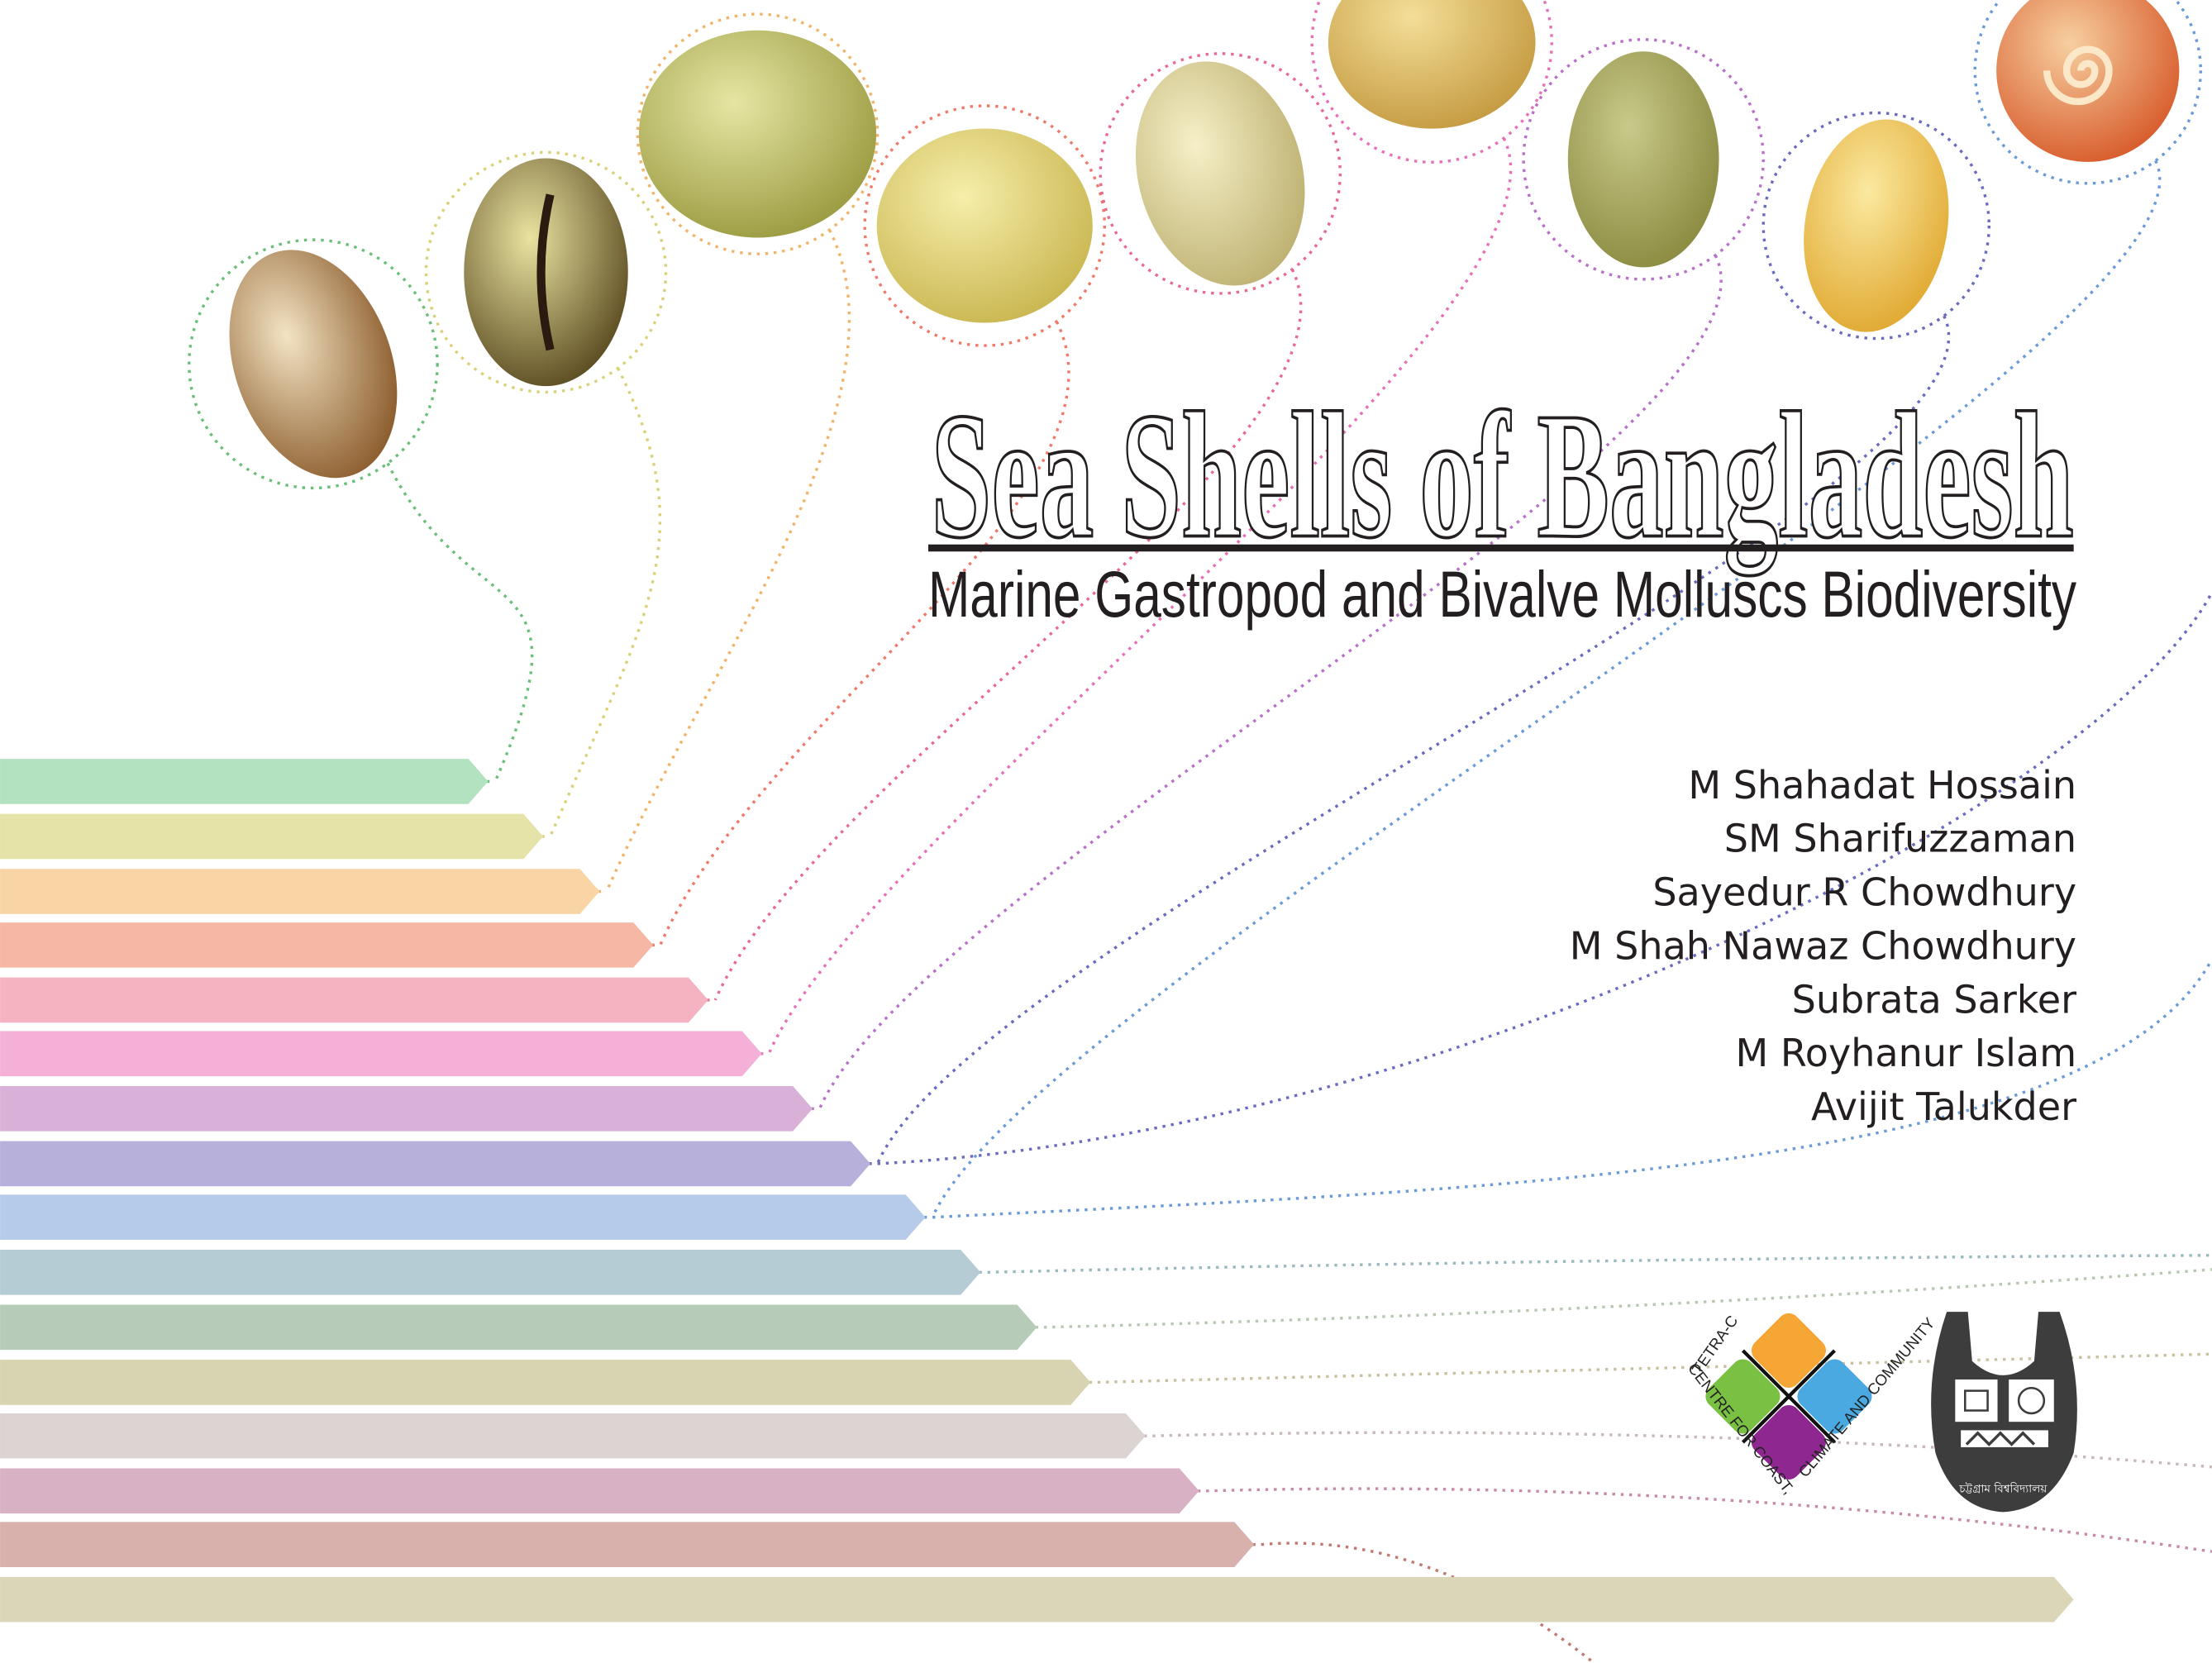  I want to click on conch-shell-icon, so click(313, 364).